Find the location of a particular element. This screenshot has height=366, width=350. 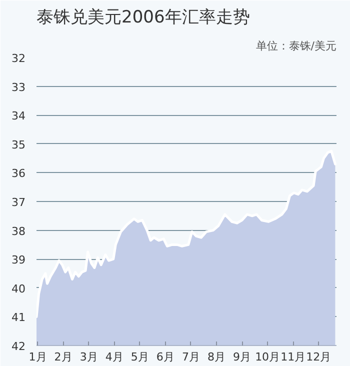

x-tick-label: 4月 is located at coordinates (114, 357).